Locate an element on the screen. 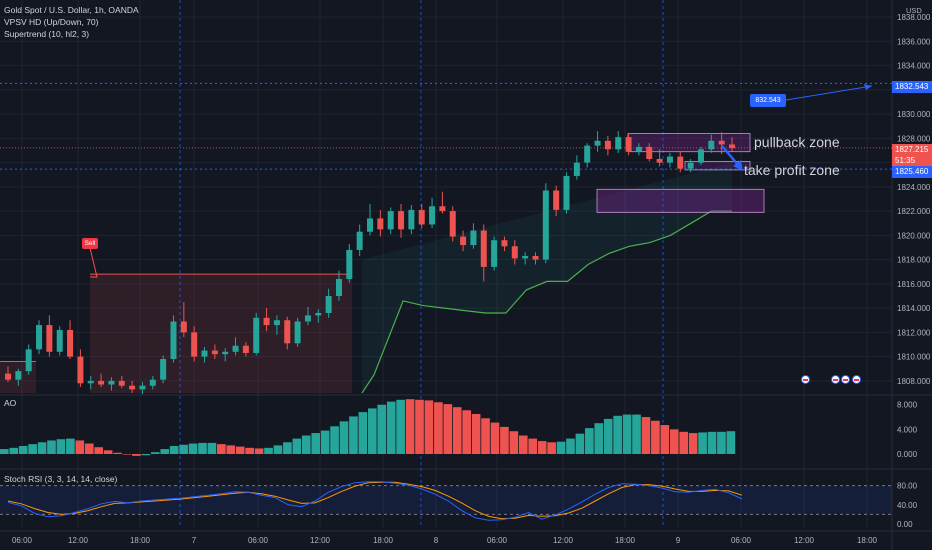 The width and height of the screenshot is (932, 550). price-tick-label: 1834.000 is located at coordinates (914, 66).